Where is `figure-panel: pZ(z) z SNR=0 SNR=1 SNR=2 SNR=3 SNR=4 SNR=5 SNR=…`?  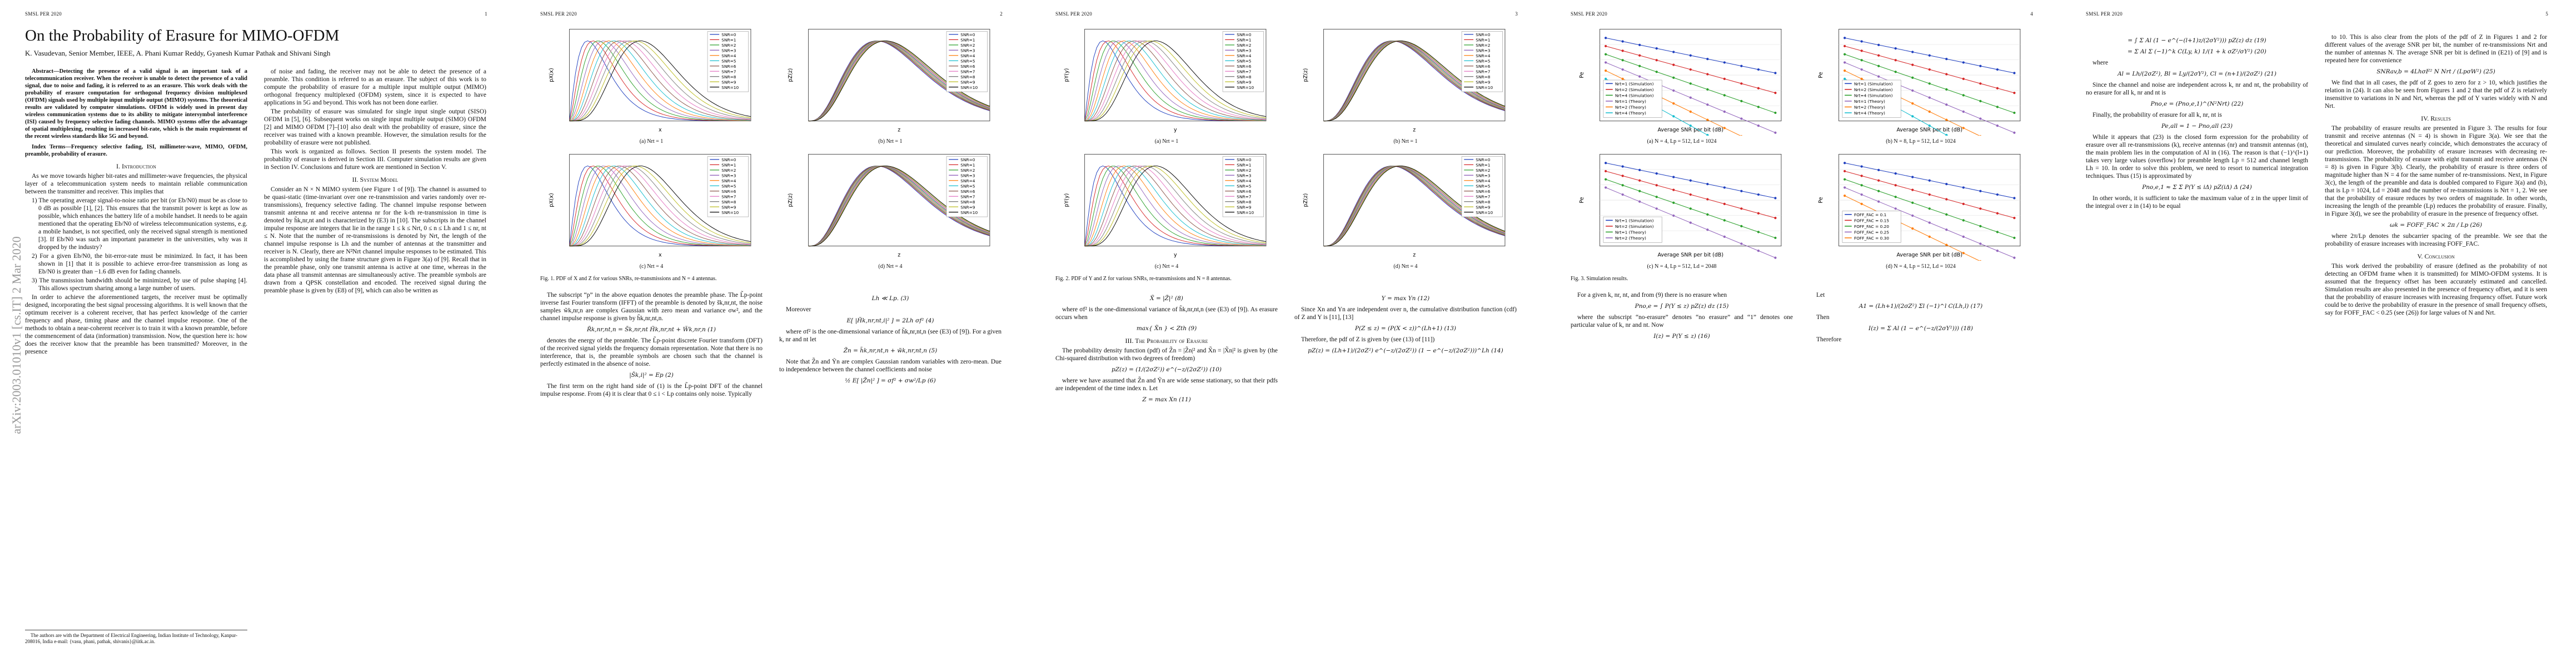 figure-panel: pZ(z) z SNR=0 SNR=1 SNR=2 SNR=3 SNR=4 SNR=5 SNR=… is located at coordinates (1405, 210).